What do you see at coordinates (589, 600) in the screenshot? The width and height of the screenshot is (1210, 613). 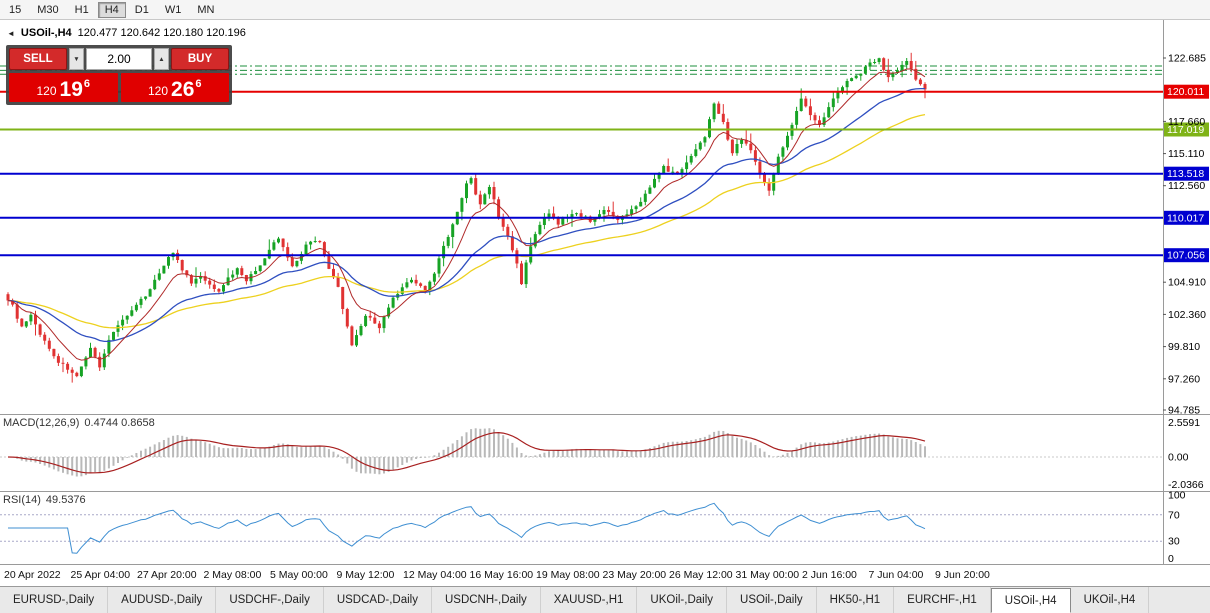 I see `symbol-tab: XAUUSD-,H1` at bounding box center [589, 600].